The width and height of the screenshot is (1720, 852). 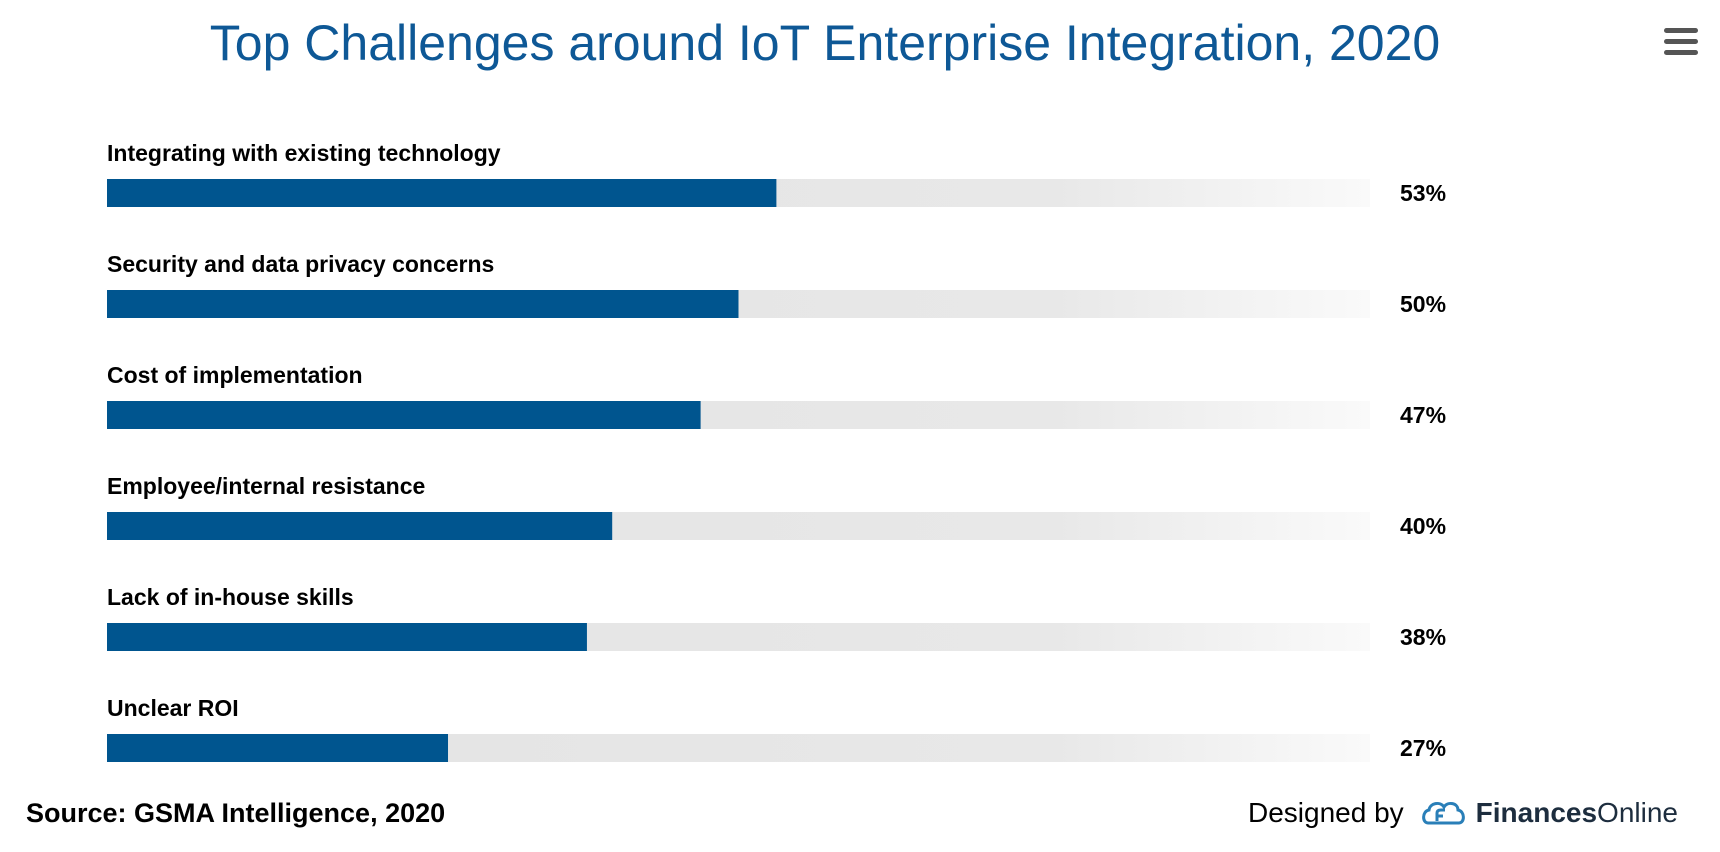 What do you see at coordinates (236, 813) in the screenshot?
I see `source-note: Source: GSMA Intelligence, 2020` at bounding box center [236, 813].